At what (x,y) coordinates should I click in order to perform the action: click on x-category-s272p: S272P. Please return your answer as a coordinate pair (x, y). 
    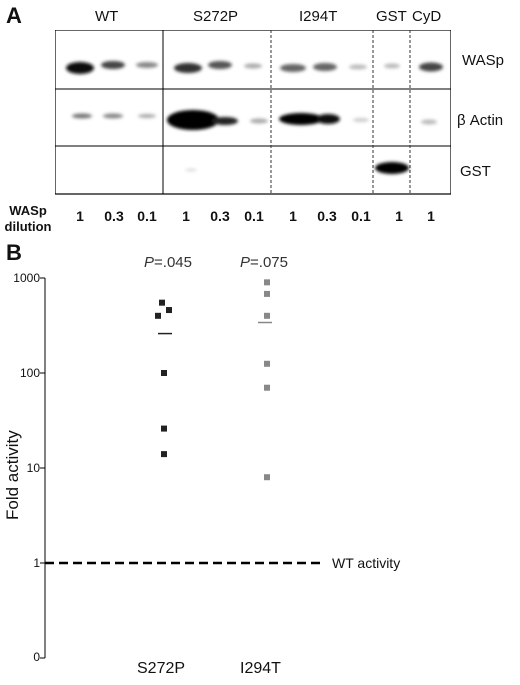
    Looking at the image, I should click on (161, 668).